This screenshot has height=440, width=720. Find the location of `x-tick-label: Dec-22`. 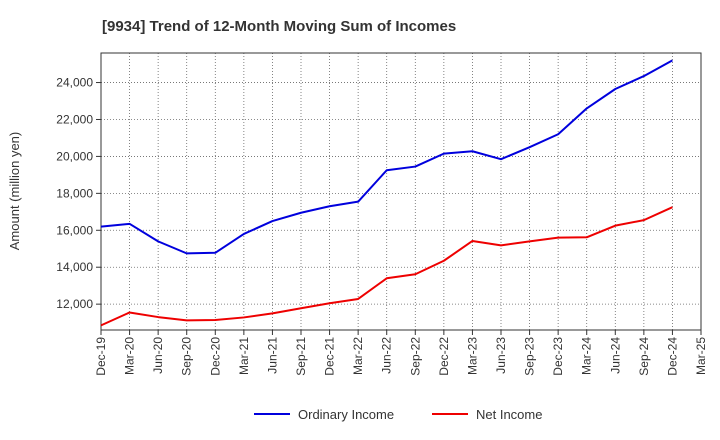

x-tick-label: Dec-22 is located at coordinates (444, 356).